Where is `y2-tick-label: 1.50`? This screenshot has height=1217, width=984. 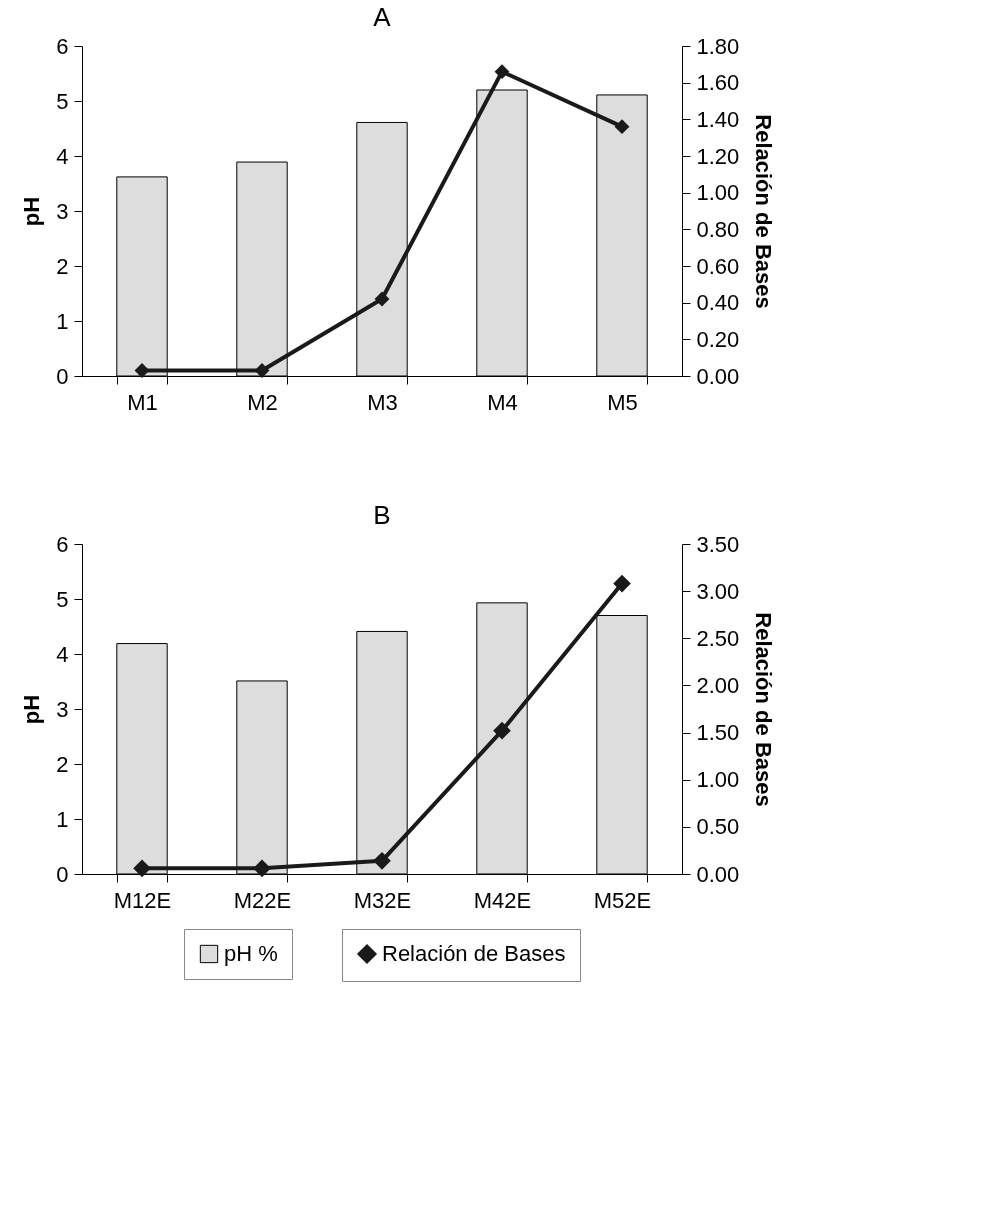 y2-tick-label: 1.50 is located at coordinates (718, 733).